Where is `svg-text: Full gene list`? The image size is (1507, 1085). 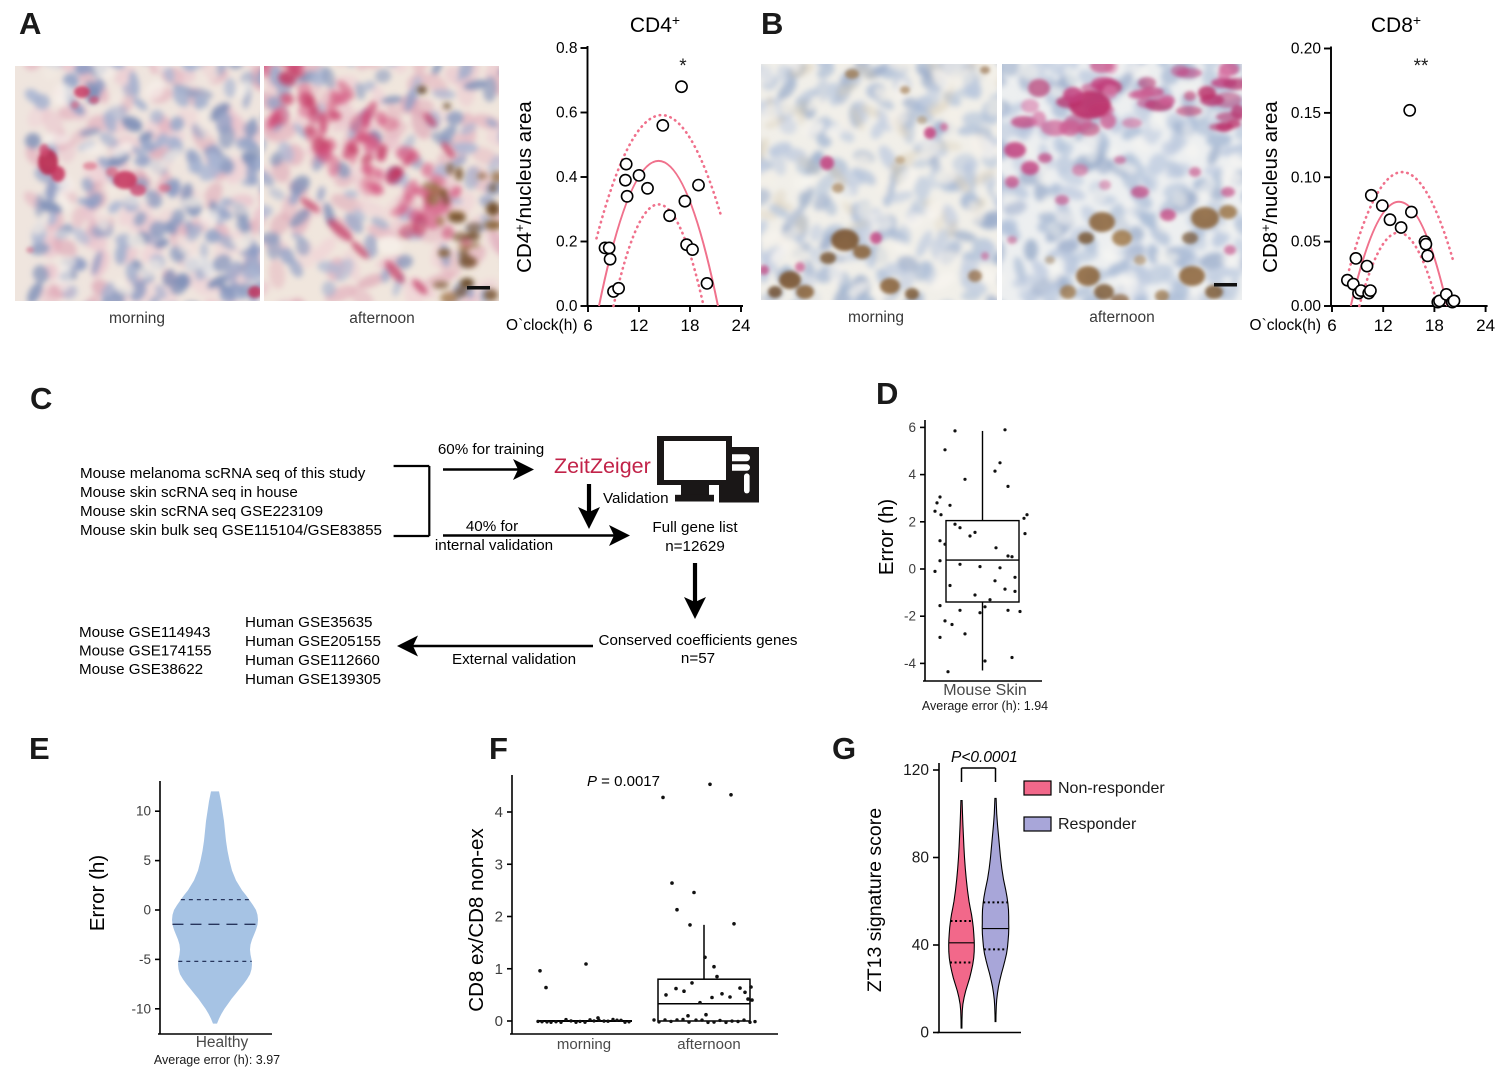
svg-text: Full gene list is located at coordinates (695, 527).